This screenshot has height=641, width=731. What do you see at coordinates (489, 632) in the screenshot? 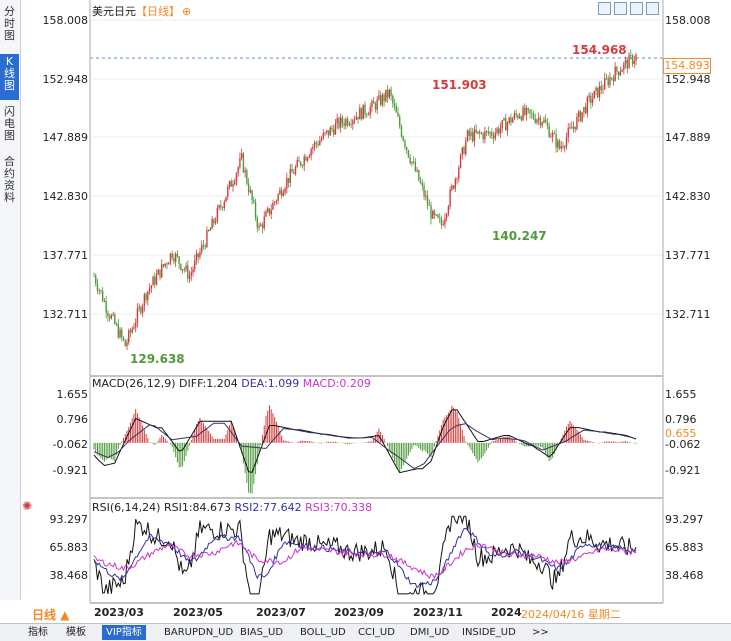
I see `tab-inside: INSIDE_UD` at bounding box center [489, 632].